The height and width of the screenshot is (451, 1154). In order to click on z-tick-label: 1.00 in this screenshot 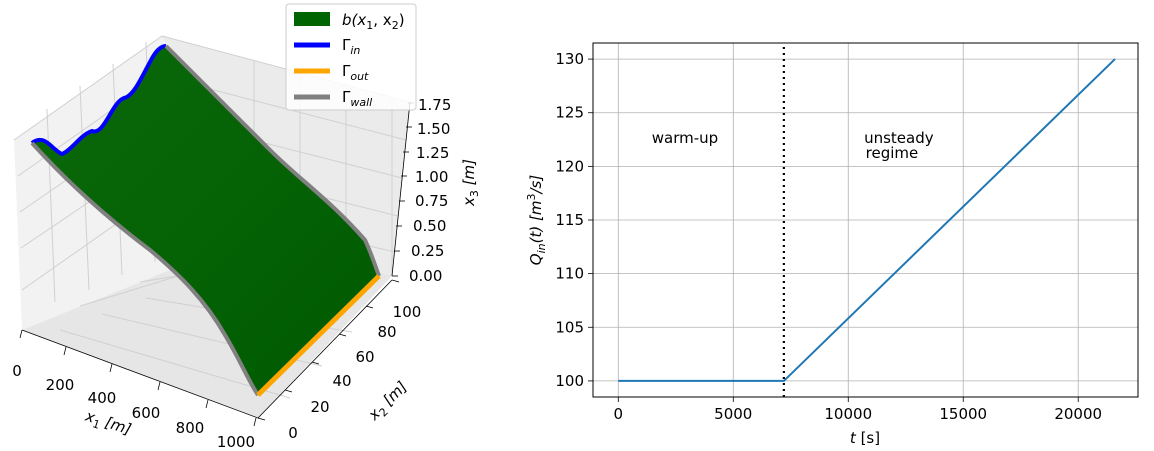, I will do `click(431, 177)`.